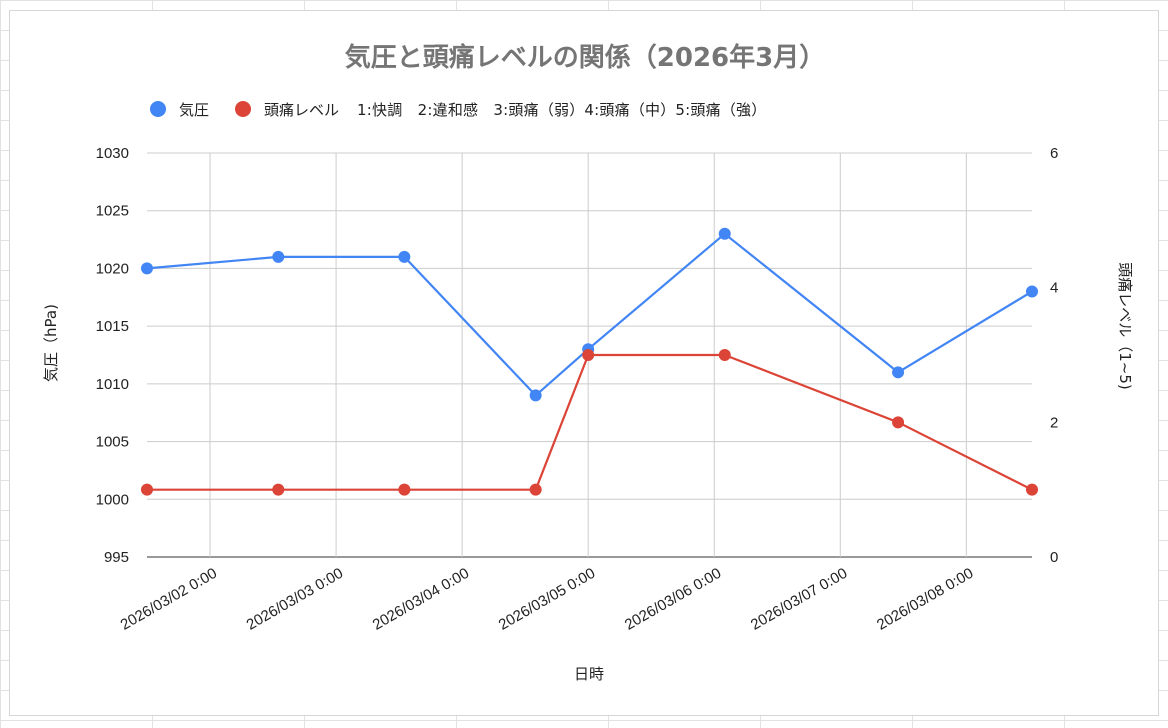 The image size is (1168, 728). What do you see at coordinates (295, 599) in the screenshot?
I see `x-tick-label: 2026/03/03 0:00` at bounding box center [295, 599].